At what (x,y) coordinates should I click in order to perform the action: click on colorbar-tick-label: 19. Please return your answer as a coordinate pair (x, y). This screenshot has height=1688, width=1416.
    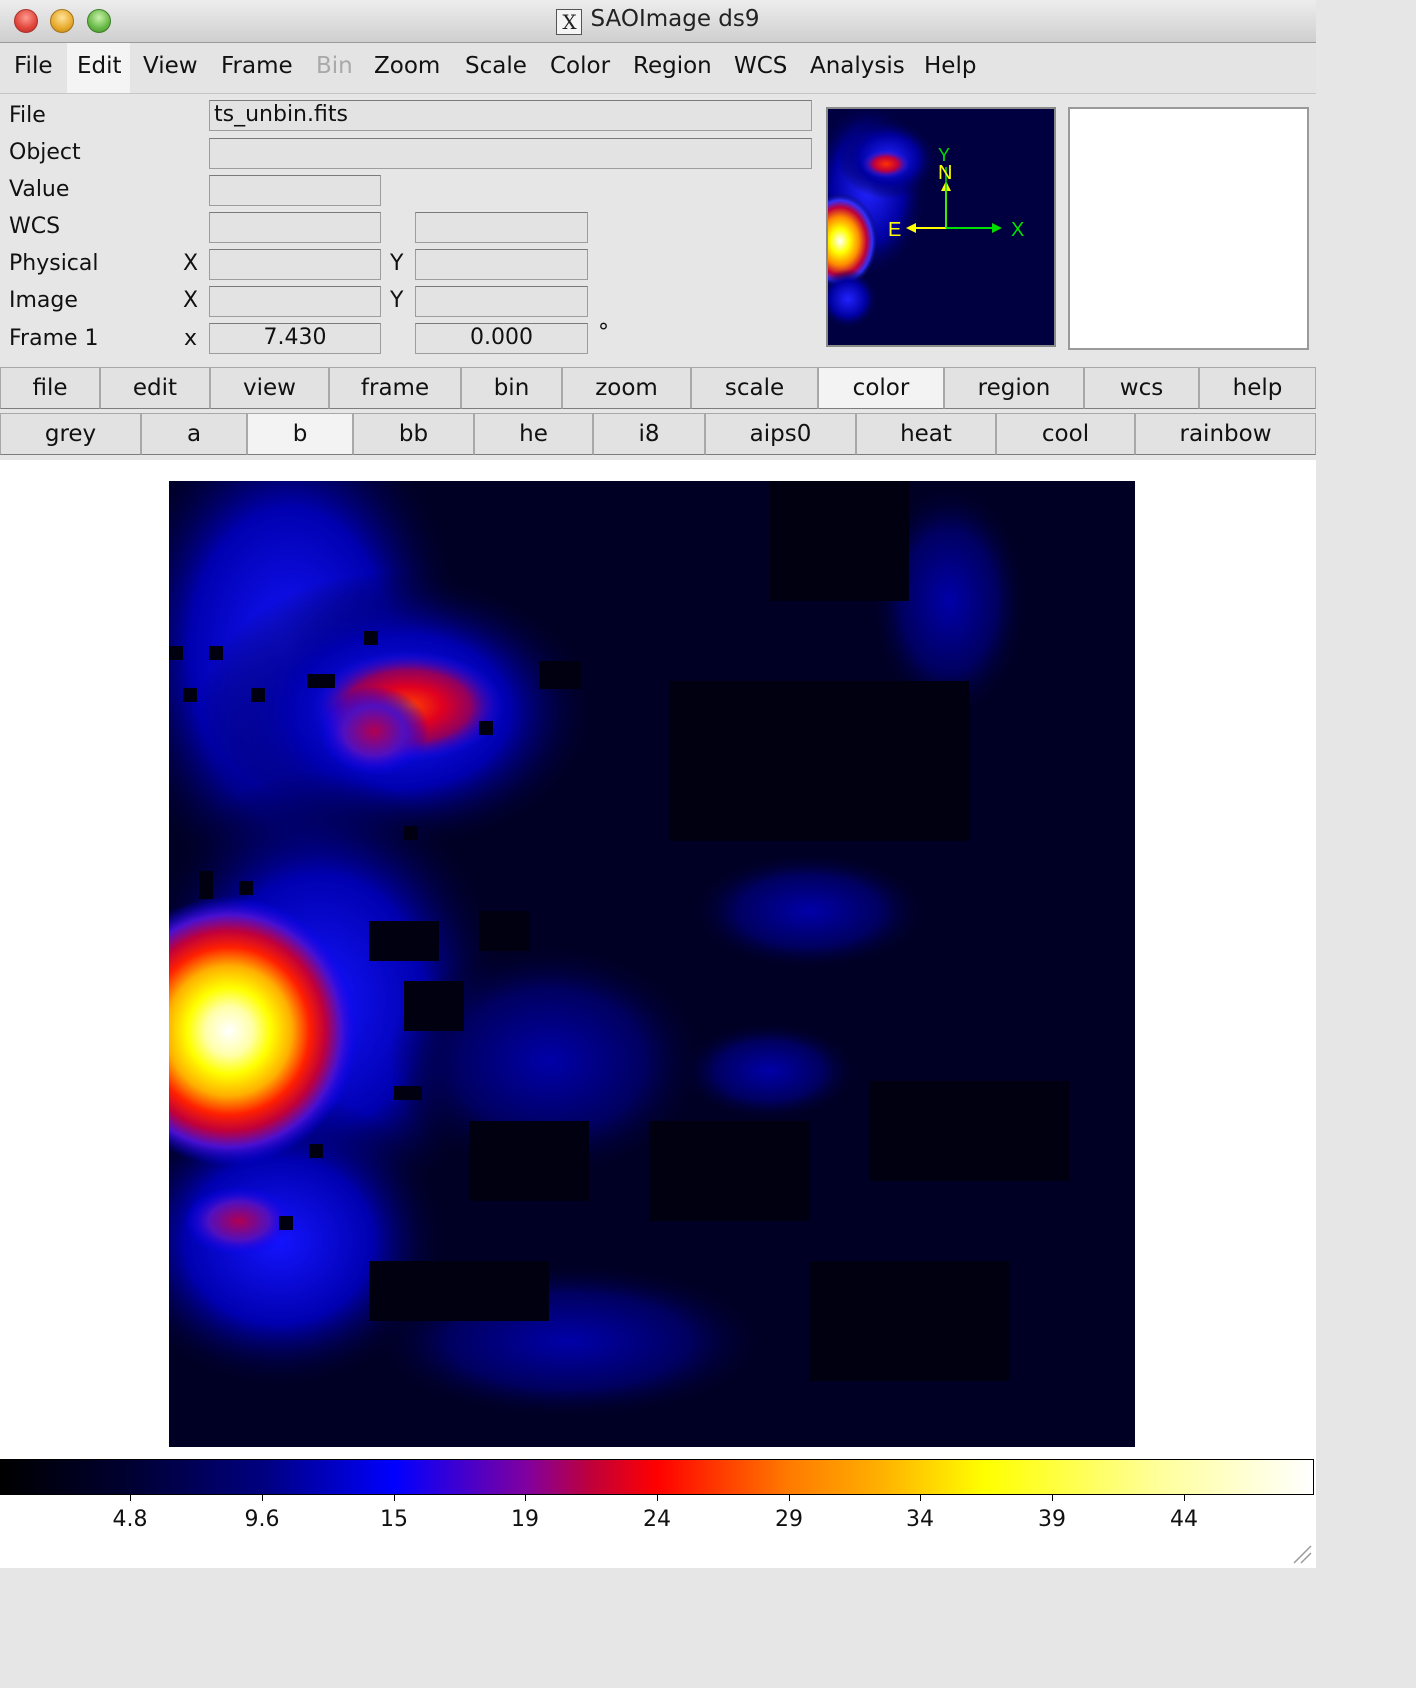
    Looking at the image, I should click on (525, 1519).